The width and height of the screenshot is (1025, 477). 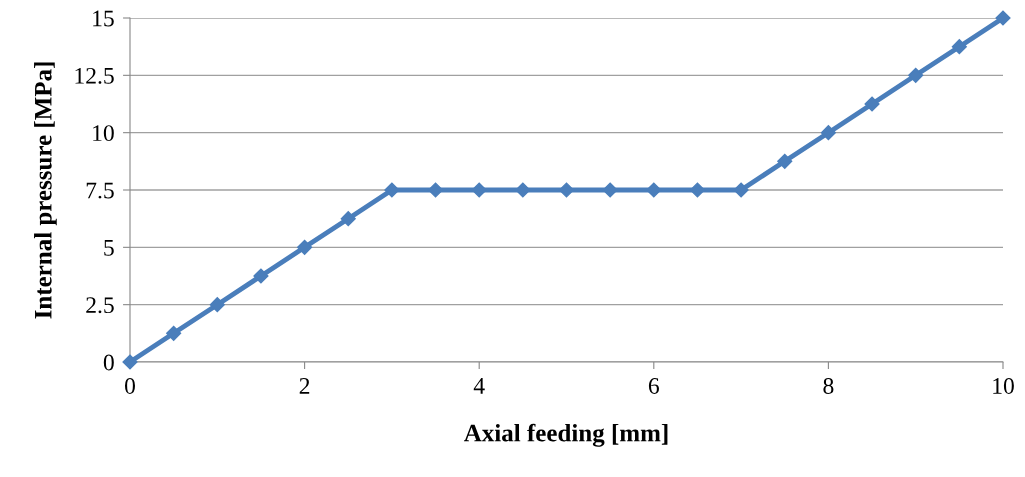 What do you see at coordinates (109, 248) in the screenshot?
I see `y-tick-label: 5` at bounding box center [109, 248].